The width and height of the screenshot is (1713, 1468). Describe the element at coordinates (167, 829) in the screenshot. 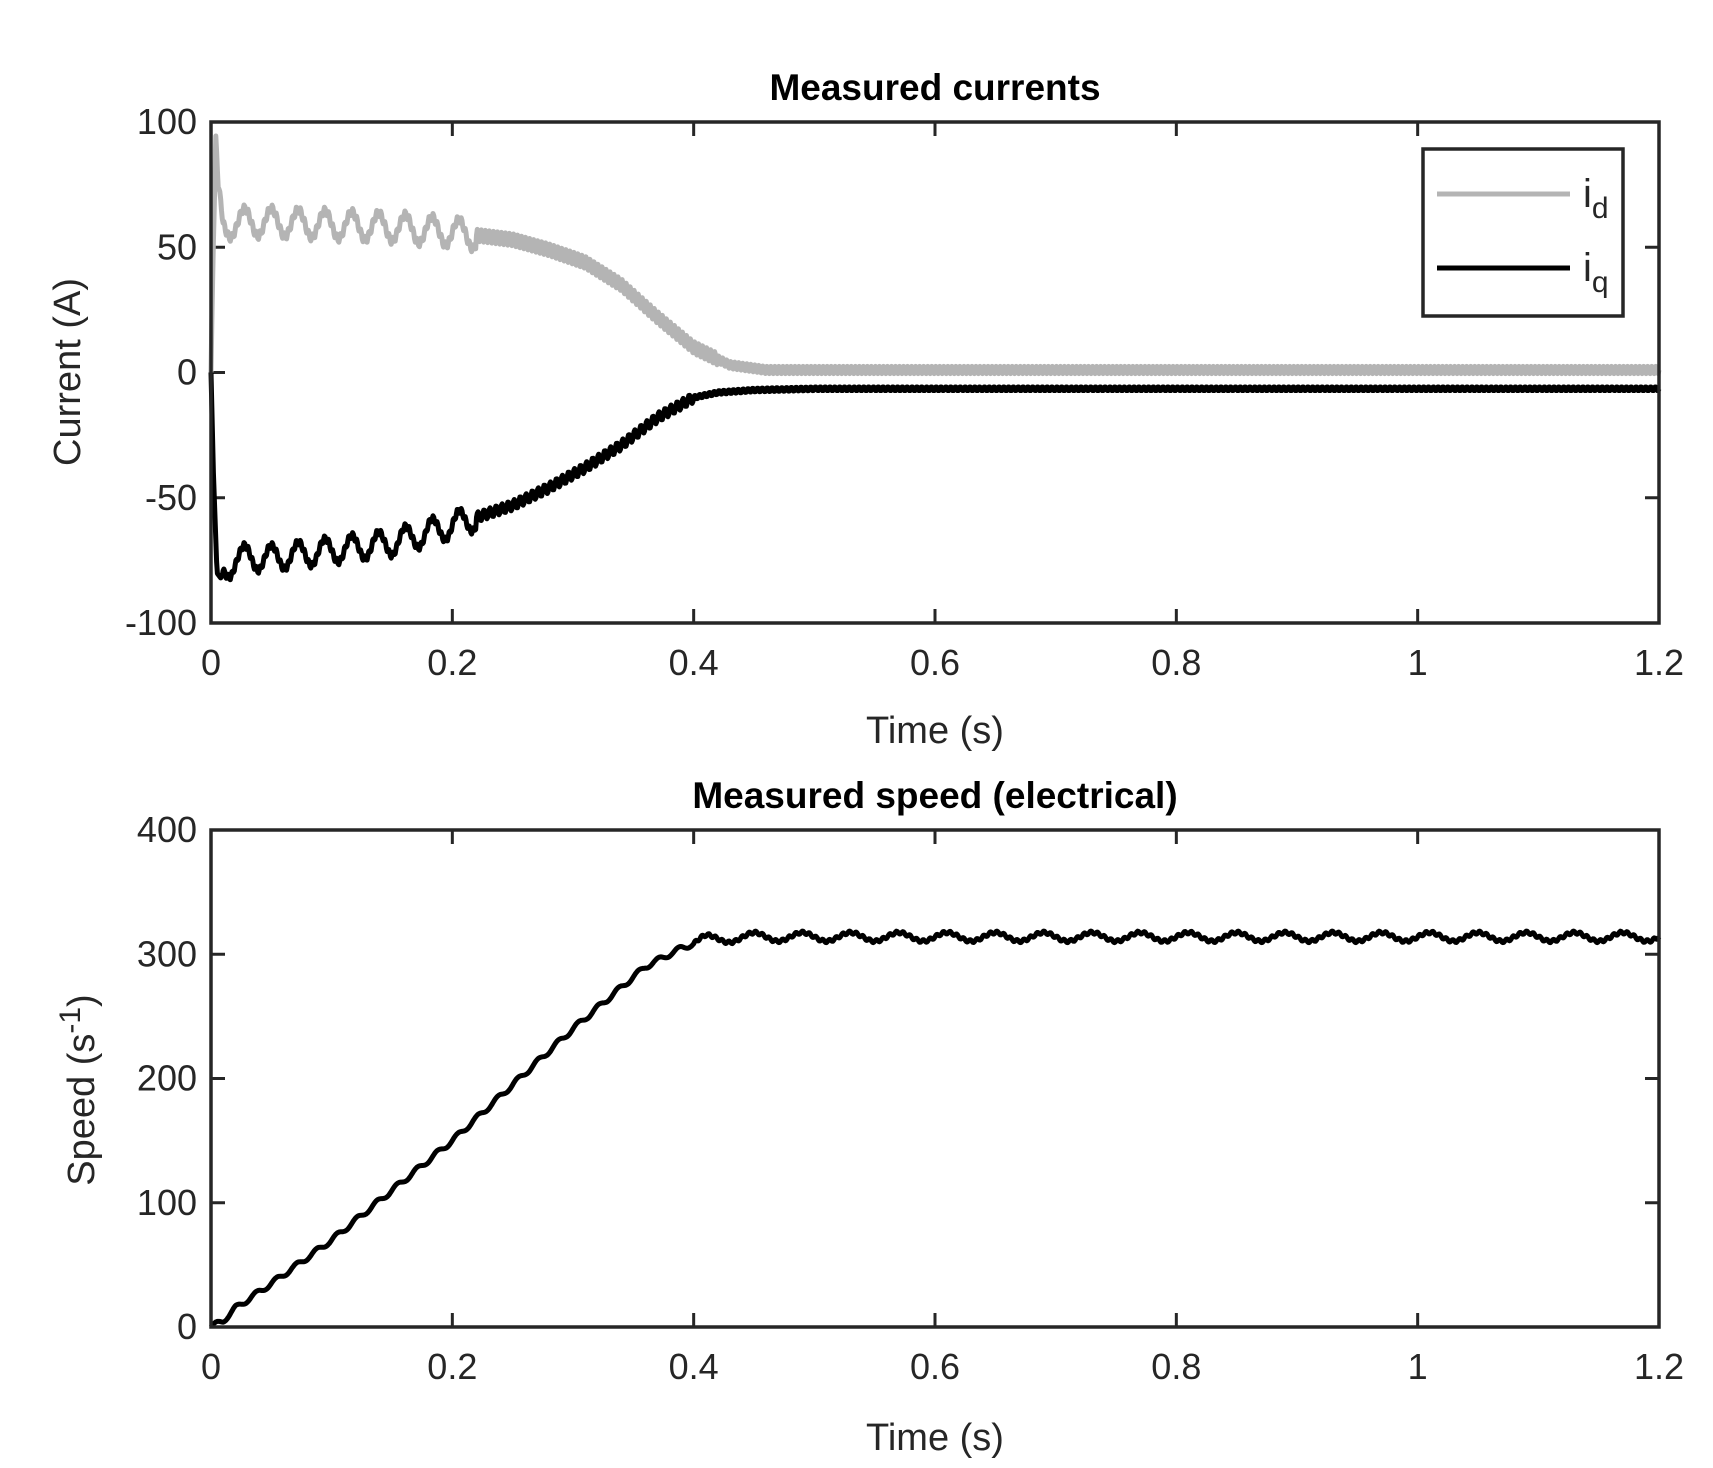

I see `y-tick-label: 400` at that location.